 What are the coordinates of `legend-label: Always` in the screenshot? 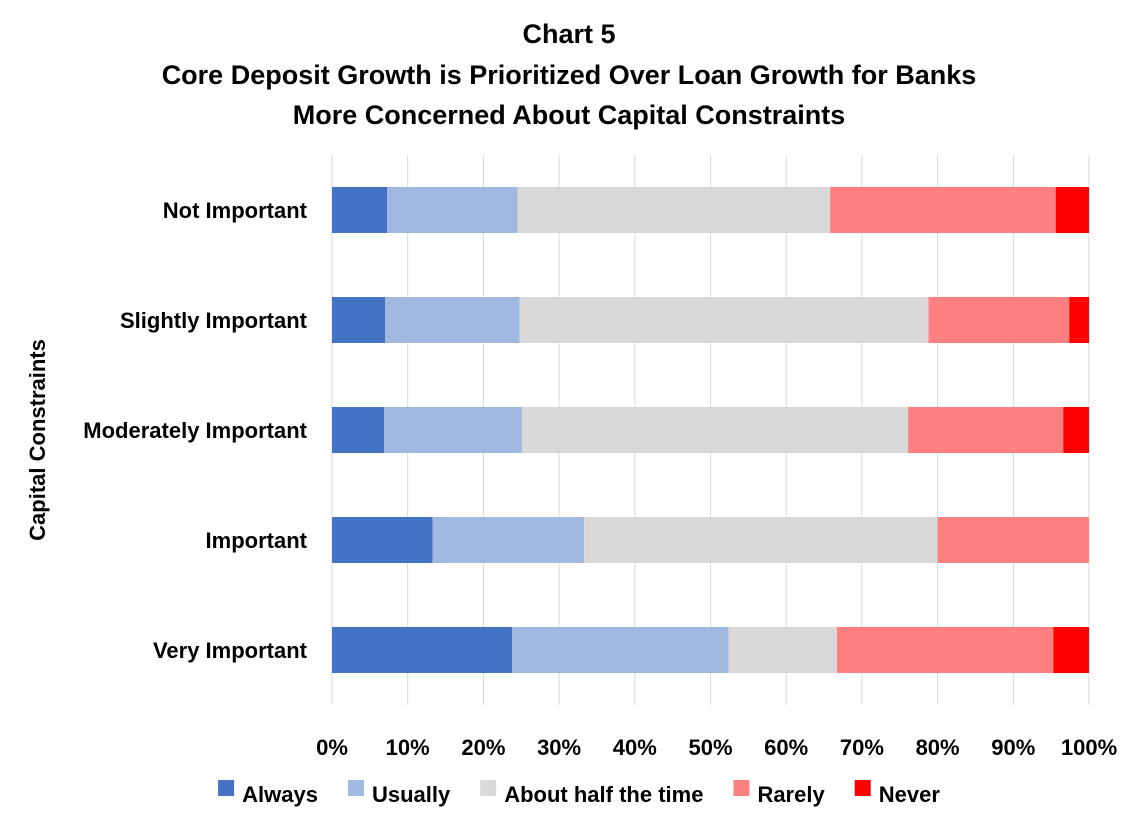 It's located at (280, 794).